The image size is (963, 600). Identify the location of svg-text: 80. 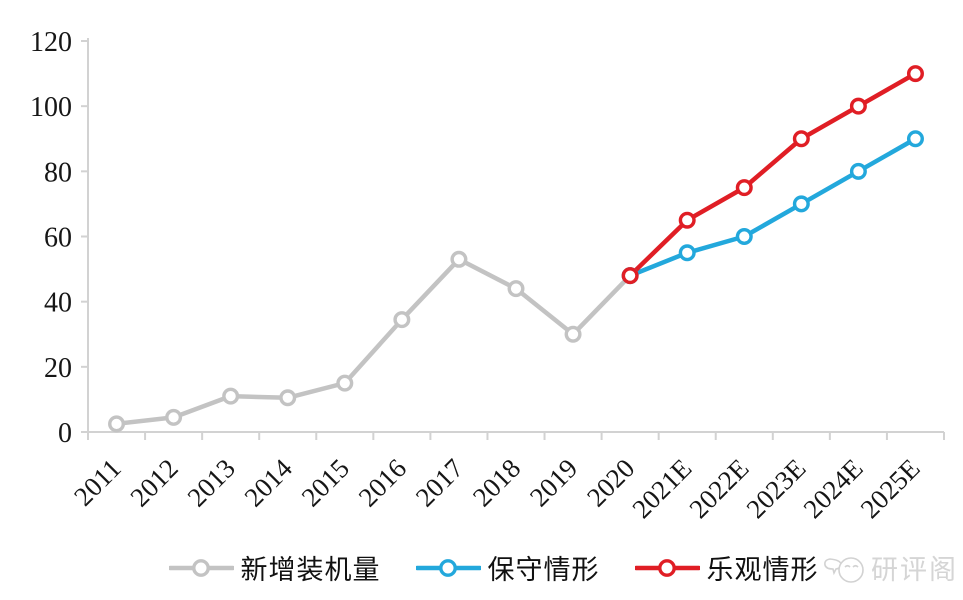
(58, 172).